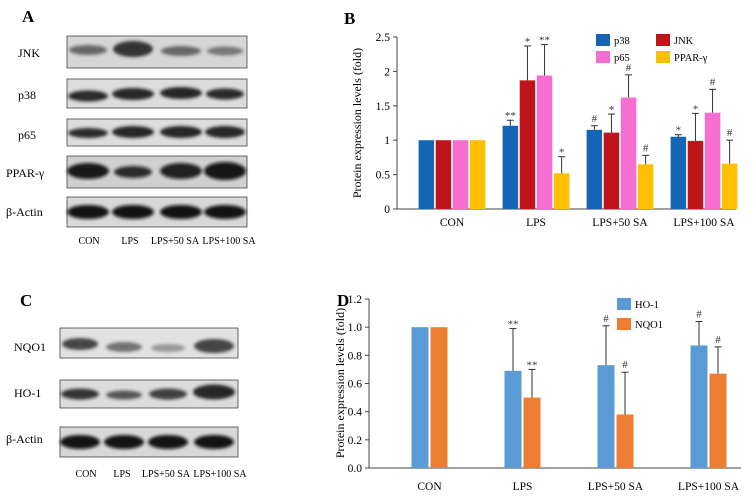  What do you see at coordinates (429, 487) in the screenshot?
I see `chart-d-category-label: CON` at bounding box center [429, 487].